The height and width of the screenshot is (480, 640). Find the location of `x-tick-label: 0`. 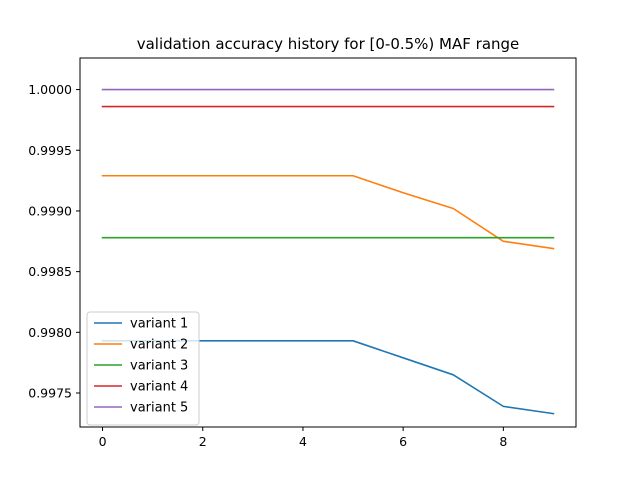

x-tick-label: 0 is located at coordinates (103, 441).